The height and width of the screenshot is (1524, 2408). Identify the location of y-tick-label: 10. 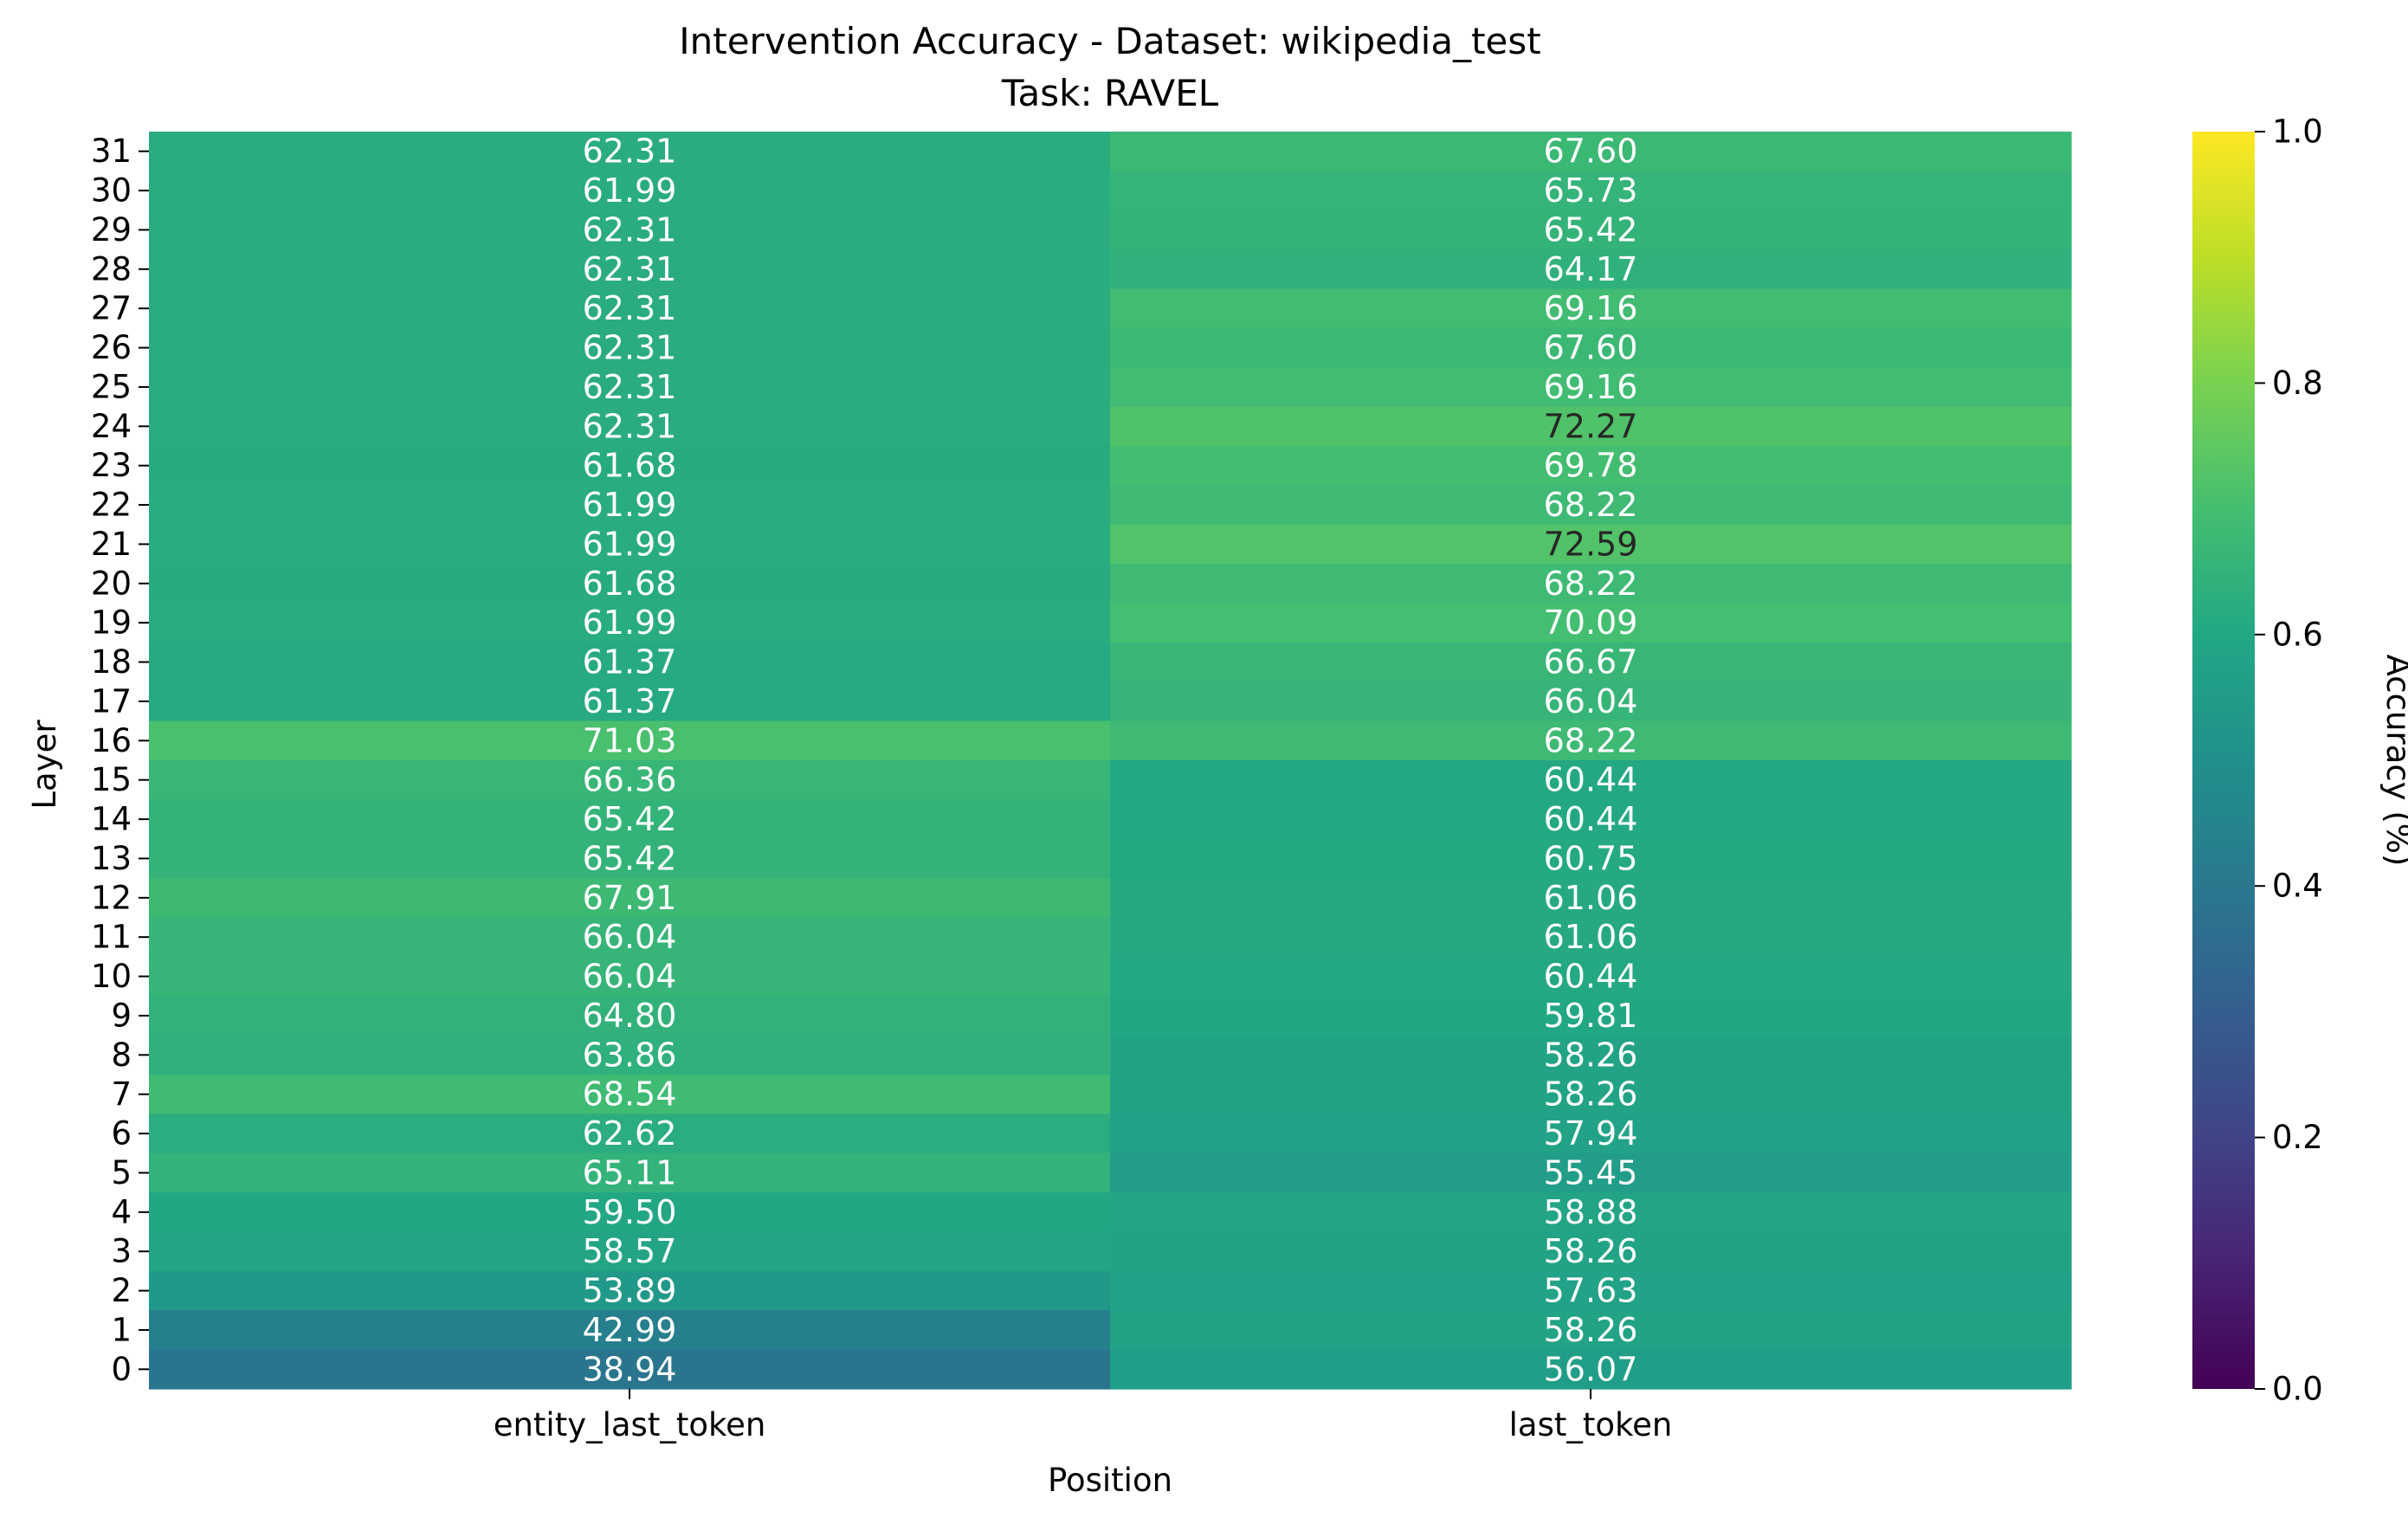
(111, 977).